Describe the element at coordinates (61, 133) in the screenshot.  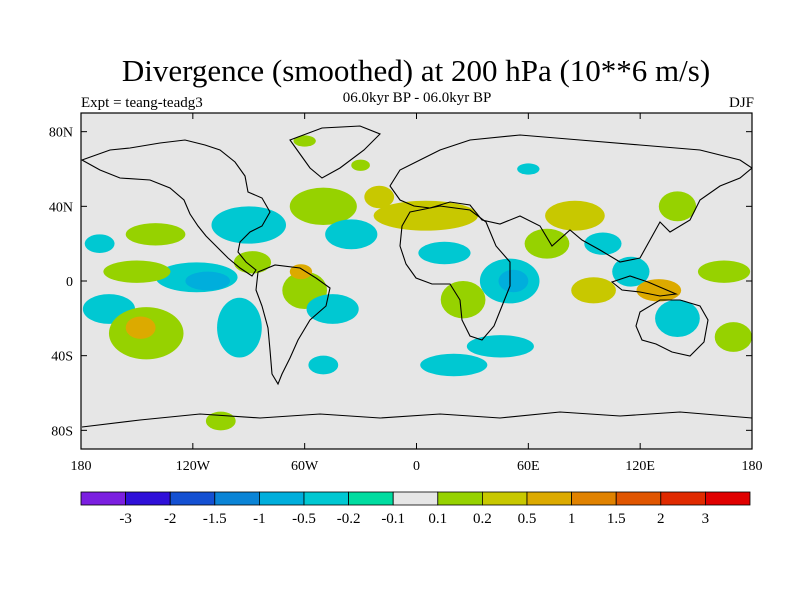
I see `y-tick-label: 80N` at that location.